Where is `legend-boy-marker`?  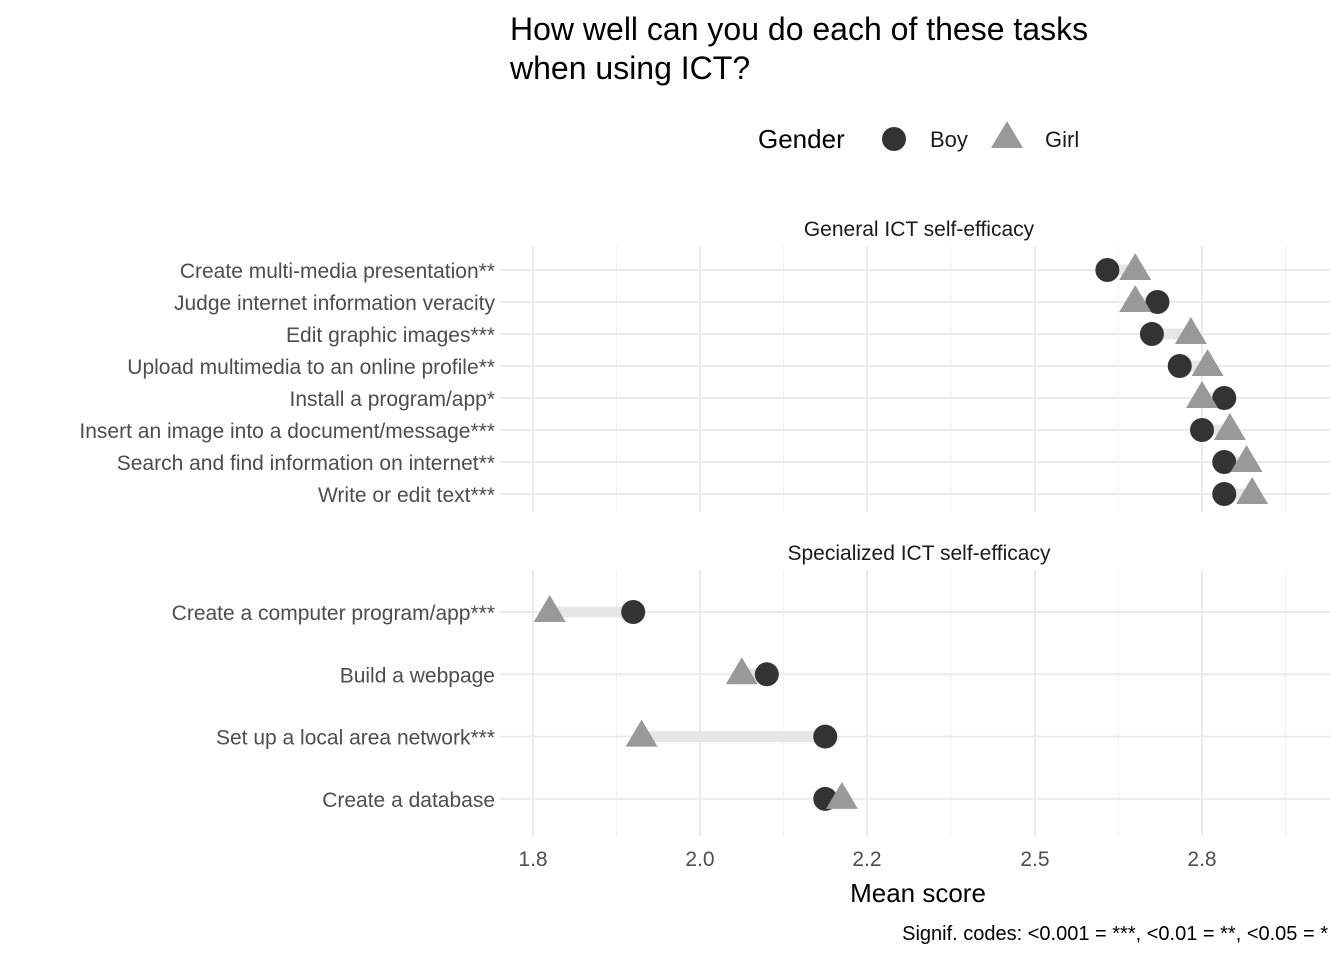 legend-boy-marker is located at coordinates (894, 139).